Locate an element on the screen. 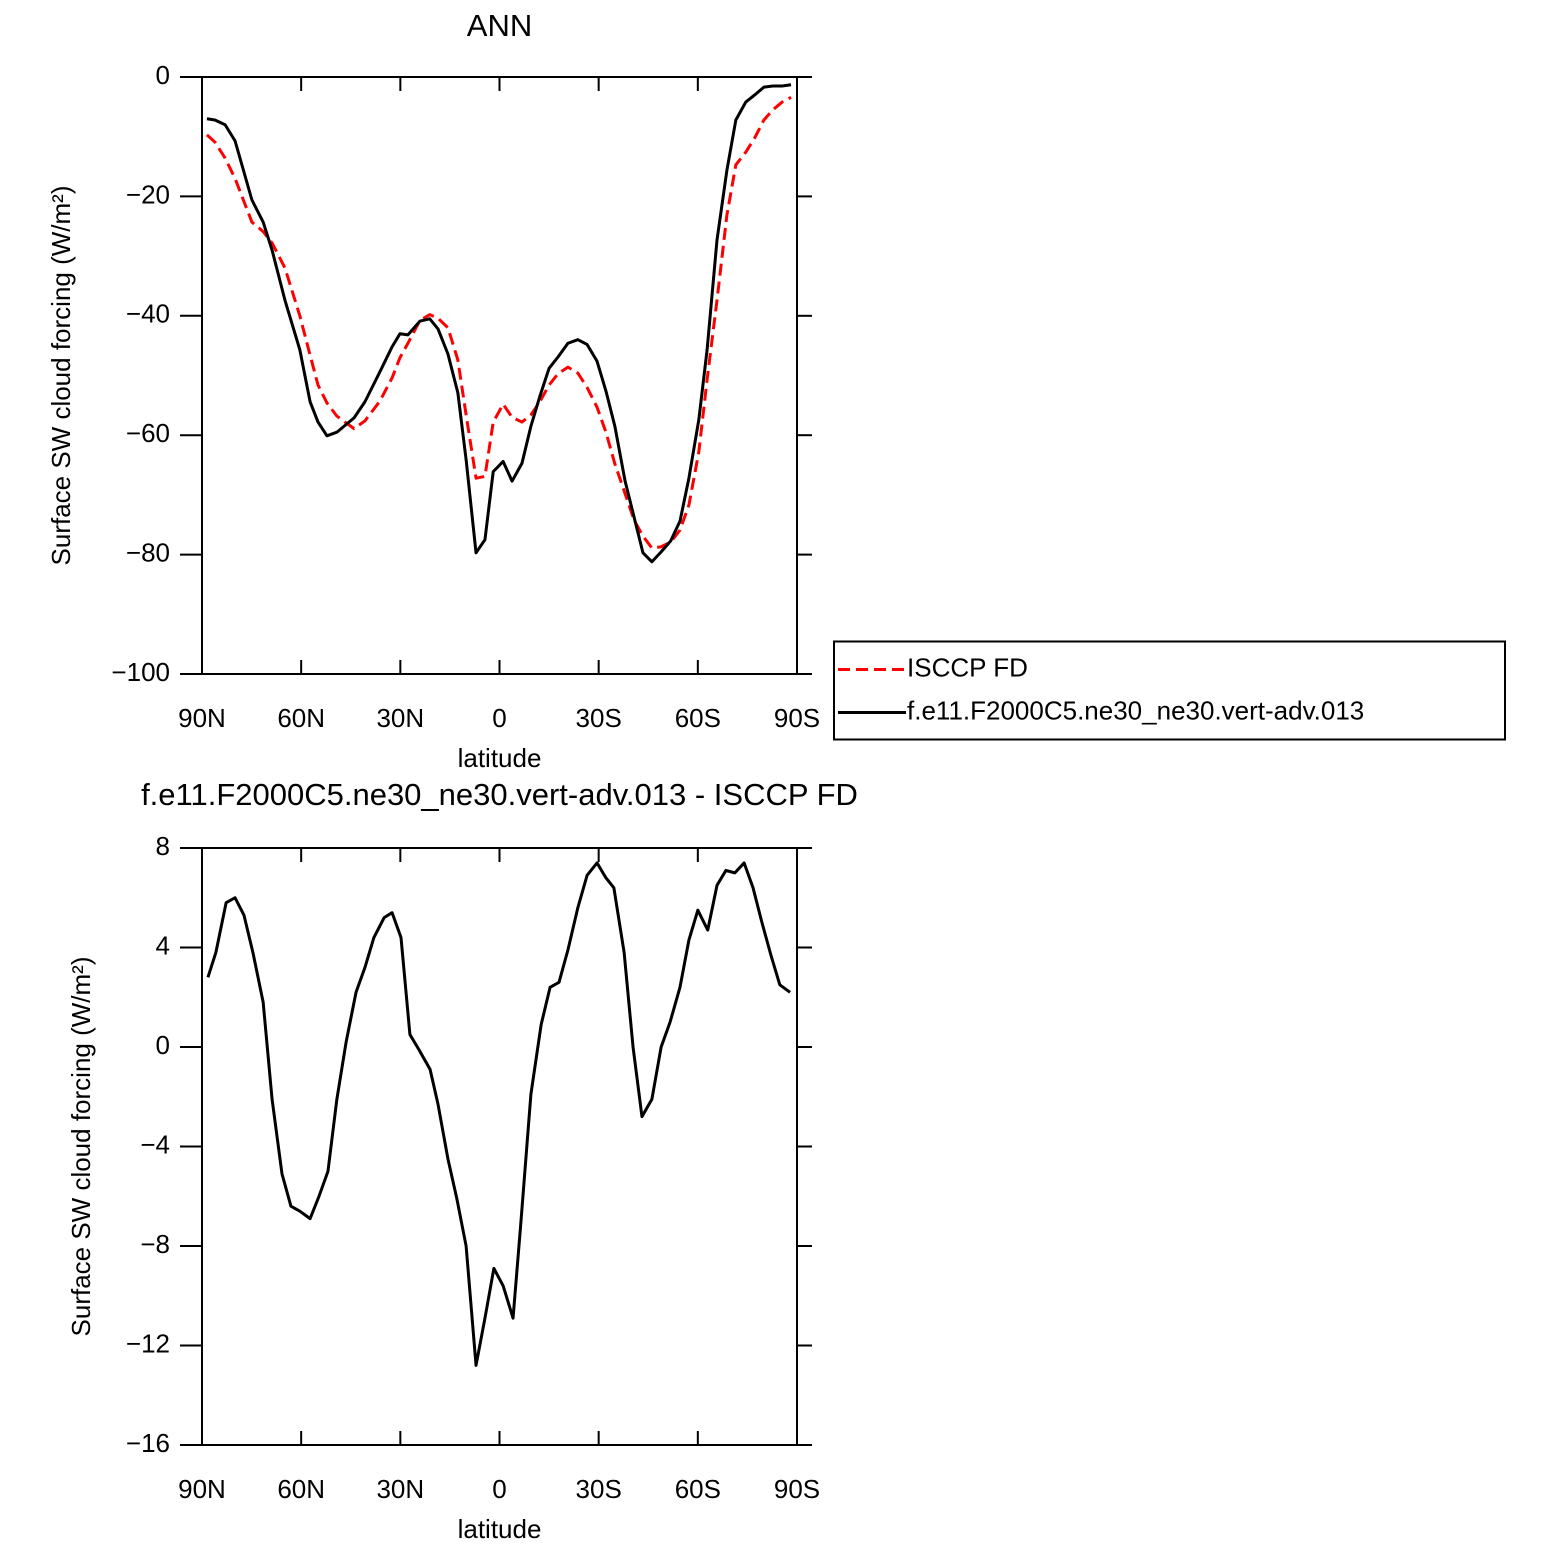  y-tick-label: −12 is located at coordinates (148, 1343).